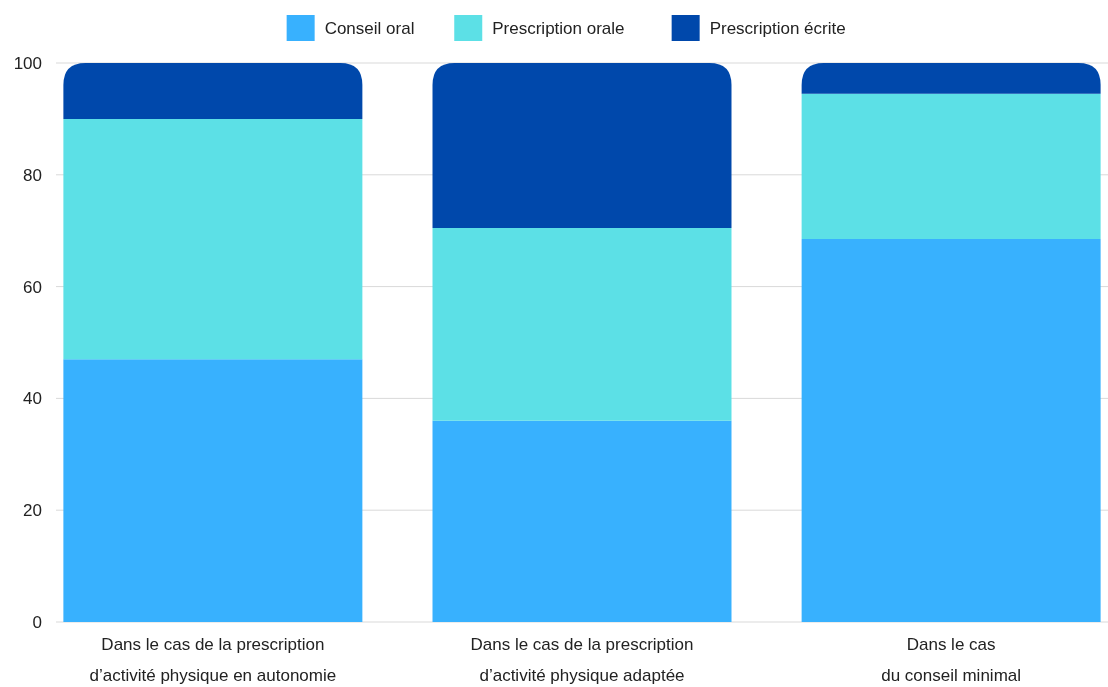  Describe the element at coordinates (32, 287) in the screenshot. I see `y-tick-label: 60` at that location.